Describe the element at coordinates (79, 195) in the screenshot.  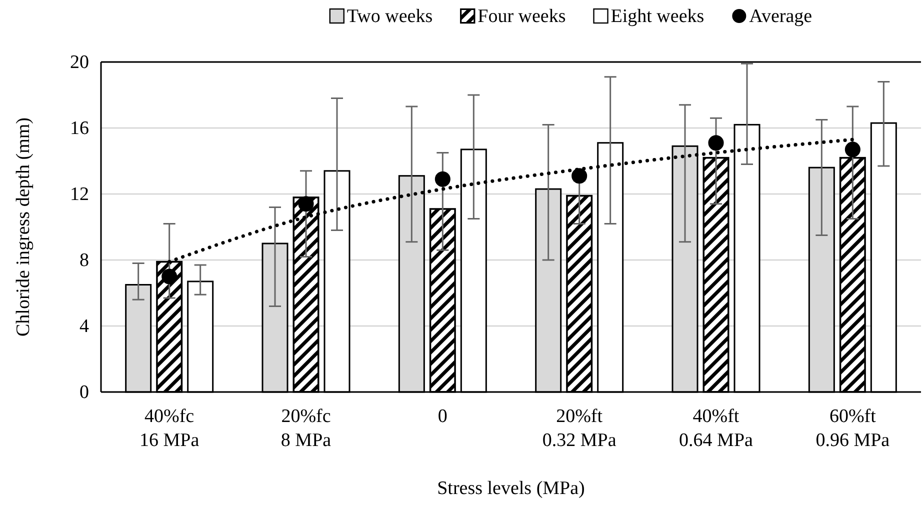
I see `y-tick-label: 12` at that location.